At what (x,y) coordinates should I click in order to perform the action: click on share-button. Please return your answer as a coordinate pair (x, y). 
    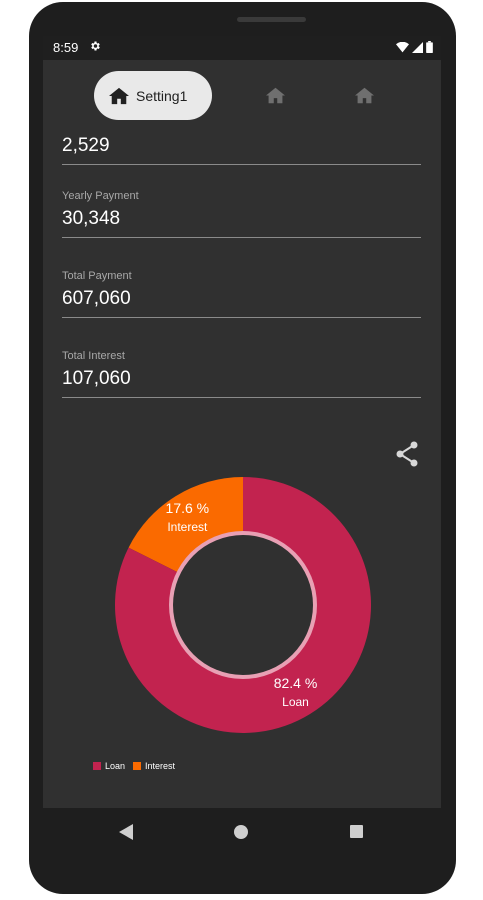
    Looking at the image, I should click on (407, 456).